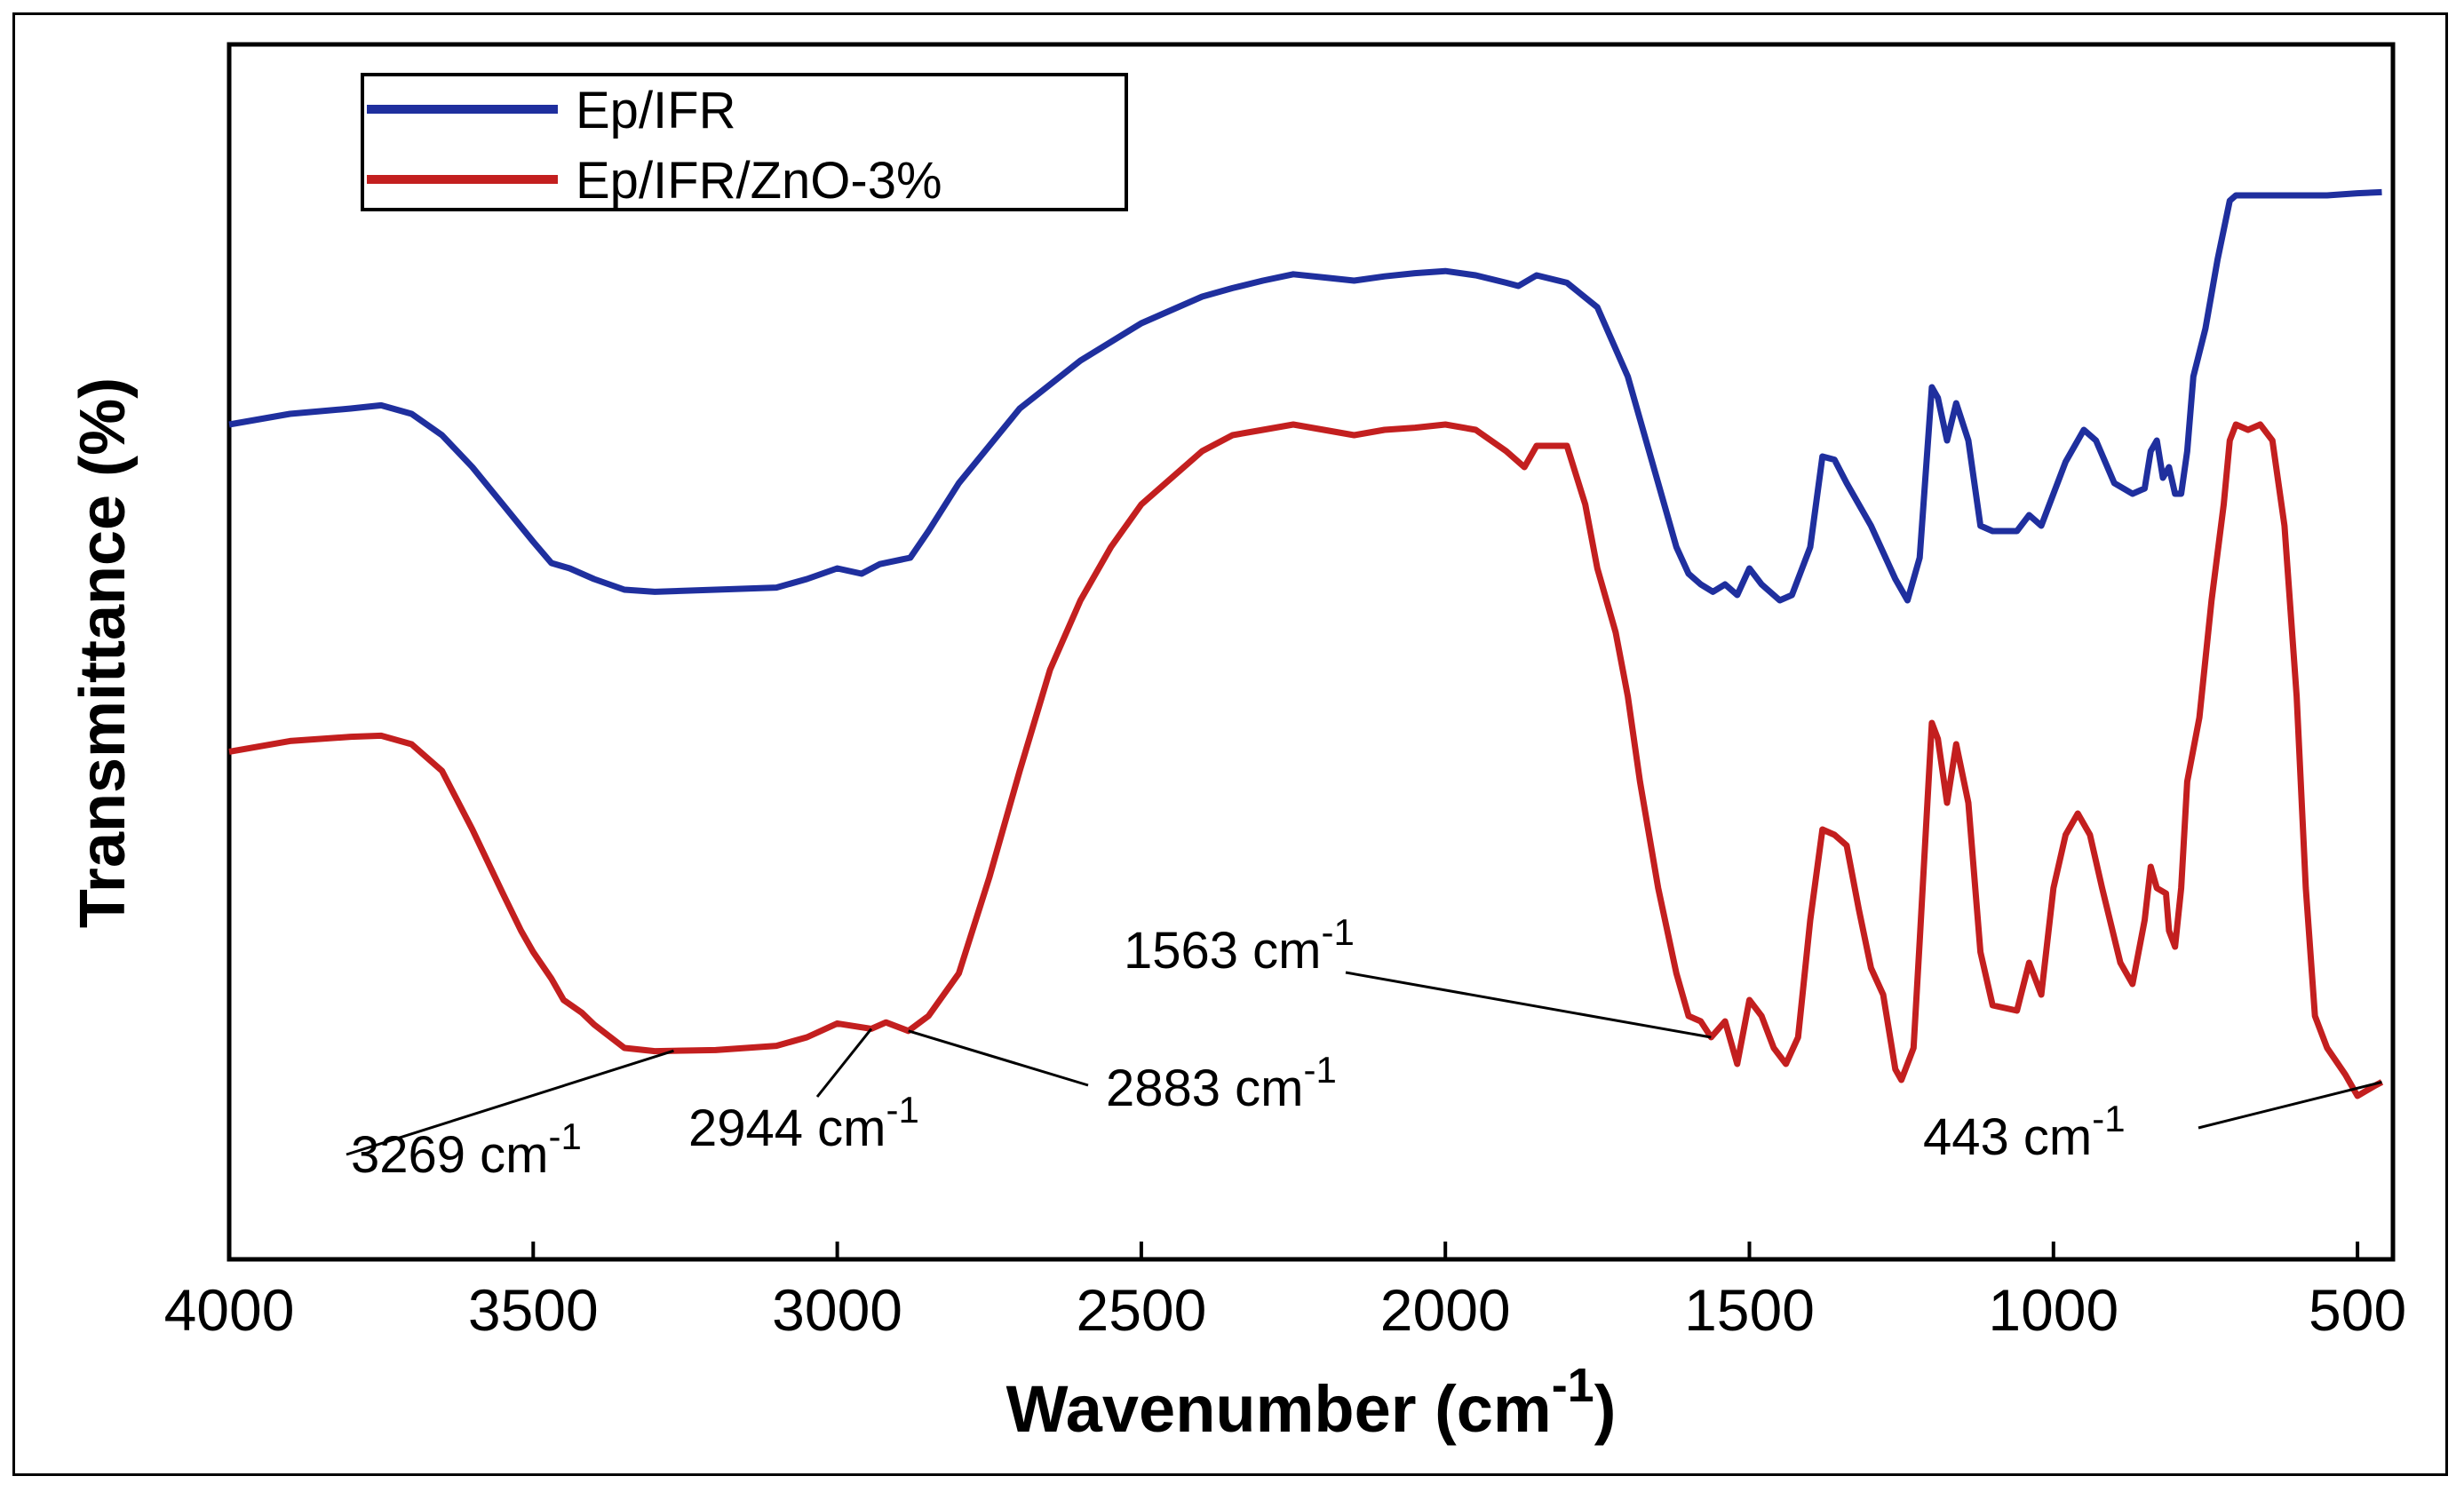  Describe the element at coordinates (1239, 945) in the screenshot. I see `annotation-label: 1563 cm-1` at that location.